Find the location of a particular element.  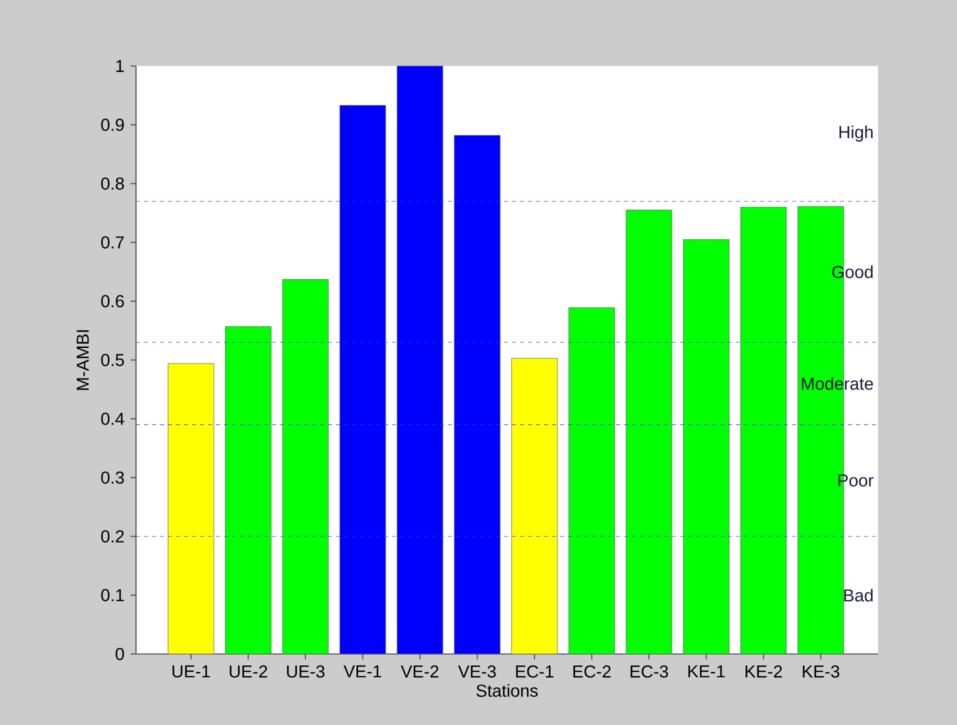

x-tick-label: EC-3 is located at coordinates (649, 671).